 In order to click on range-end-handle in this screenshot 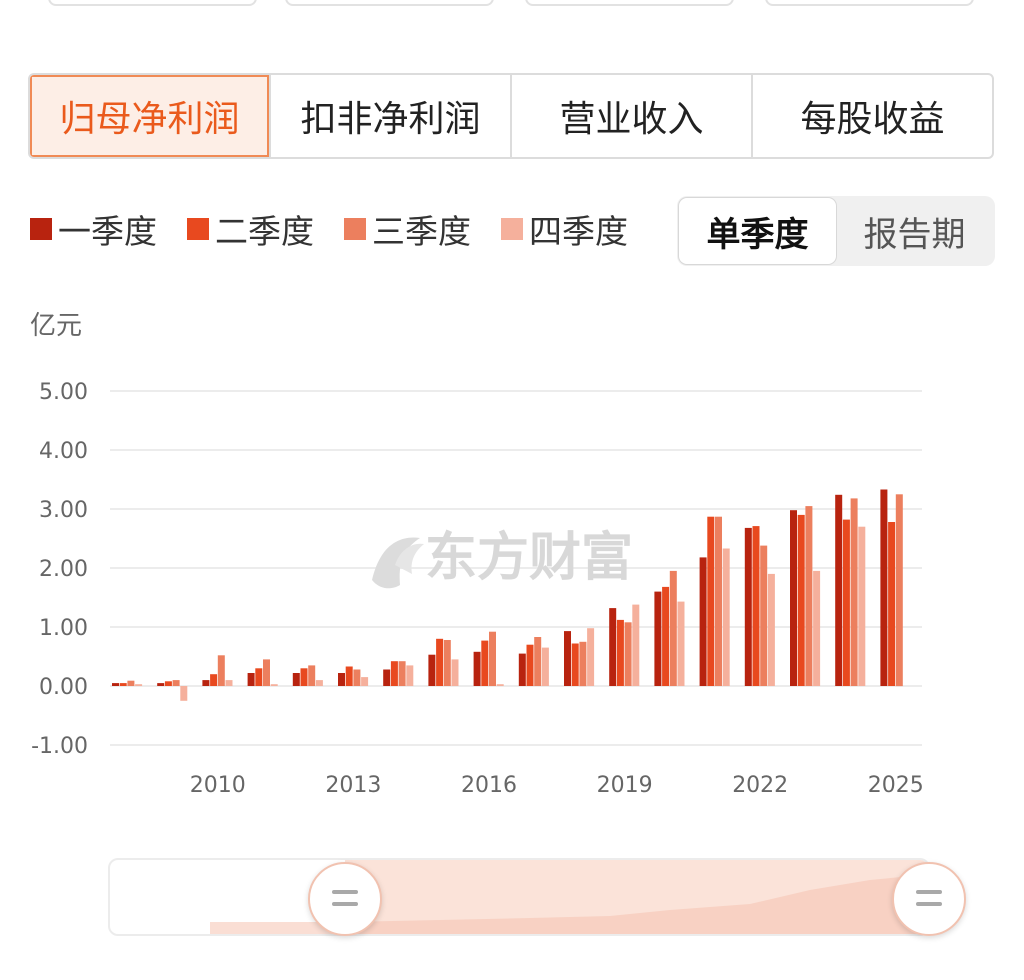, I will do `click(929, 899)`.